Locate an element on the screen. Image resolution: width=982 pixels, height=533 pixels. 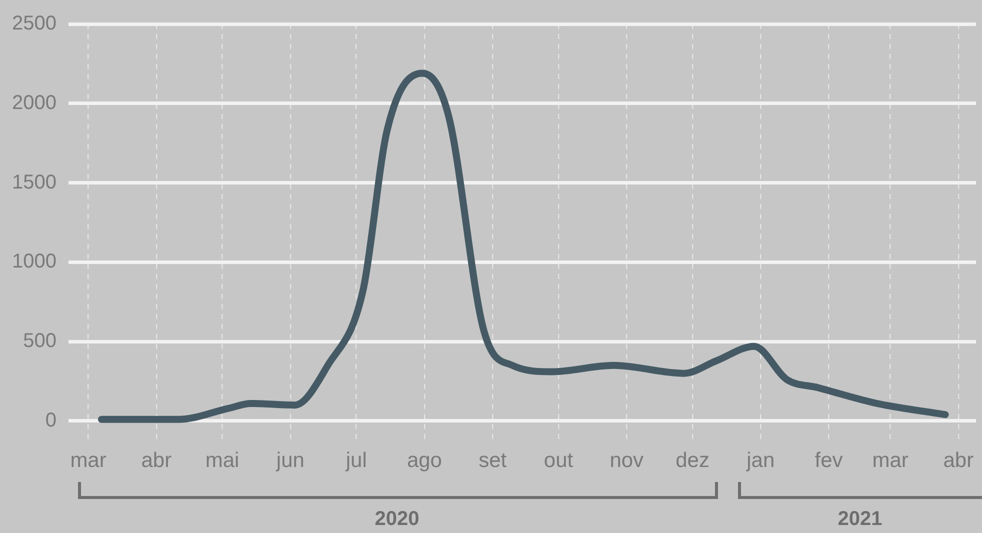
x-tick-label: ago is located at coordinates (424, 460).